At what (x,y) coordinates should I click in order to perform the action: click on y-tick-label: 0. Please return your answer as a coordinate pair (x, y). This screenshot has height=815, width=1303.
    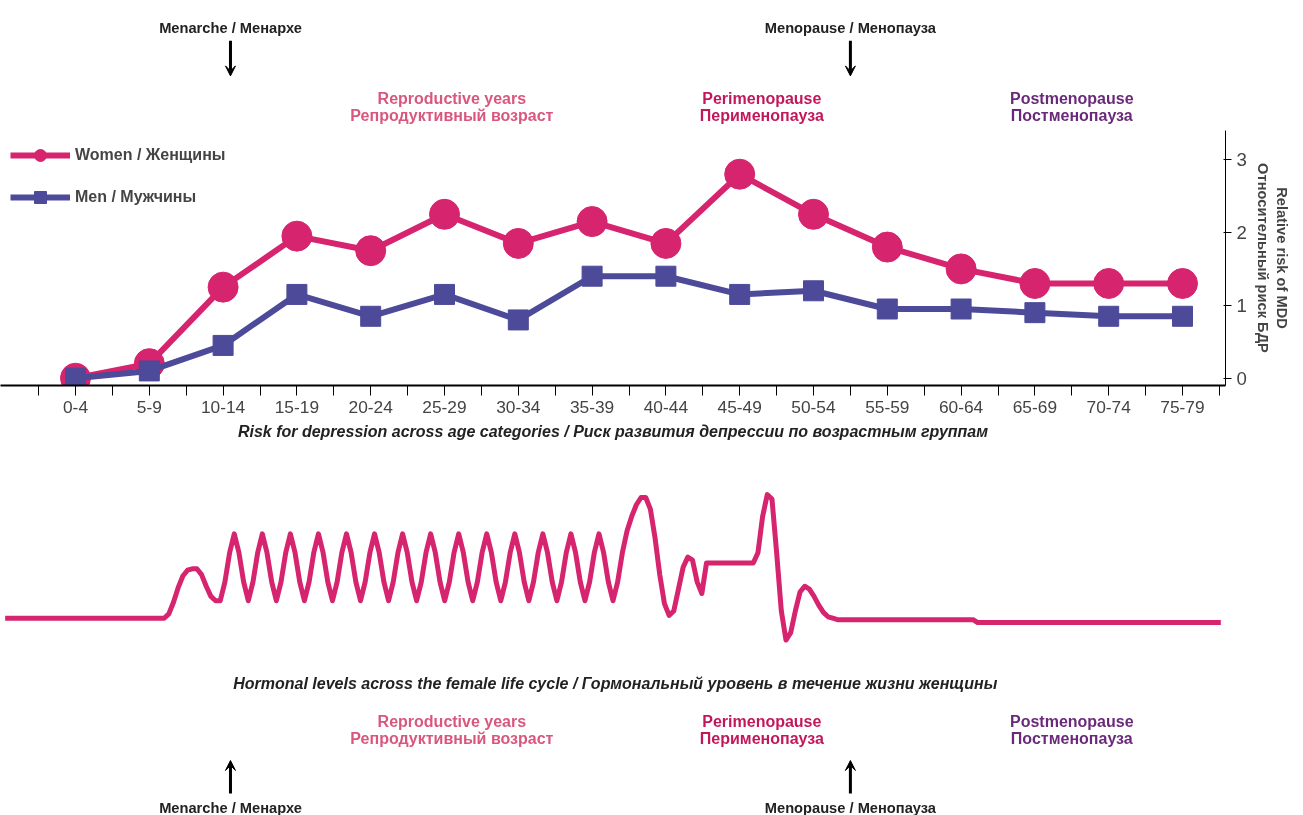
    Looking at the image, I should click on (1241, 378).